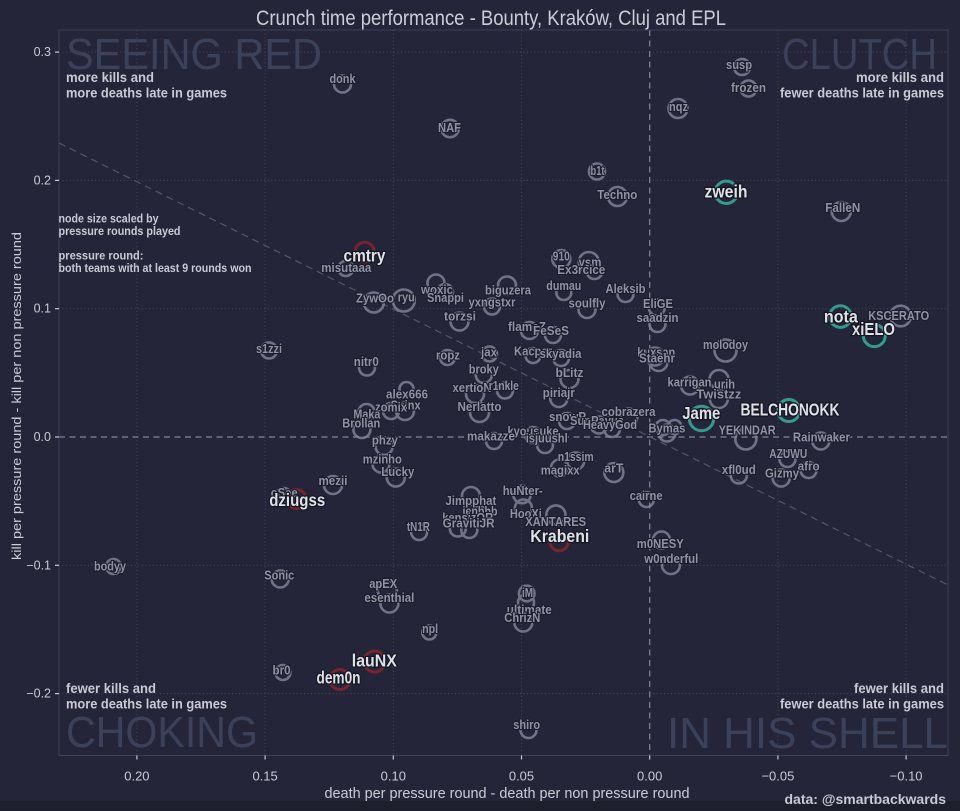  I want to click on svg-text: 0.20, so click(136, 776).